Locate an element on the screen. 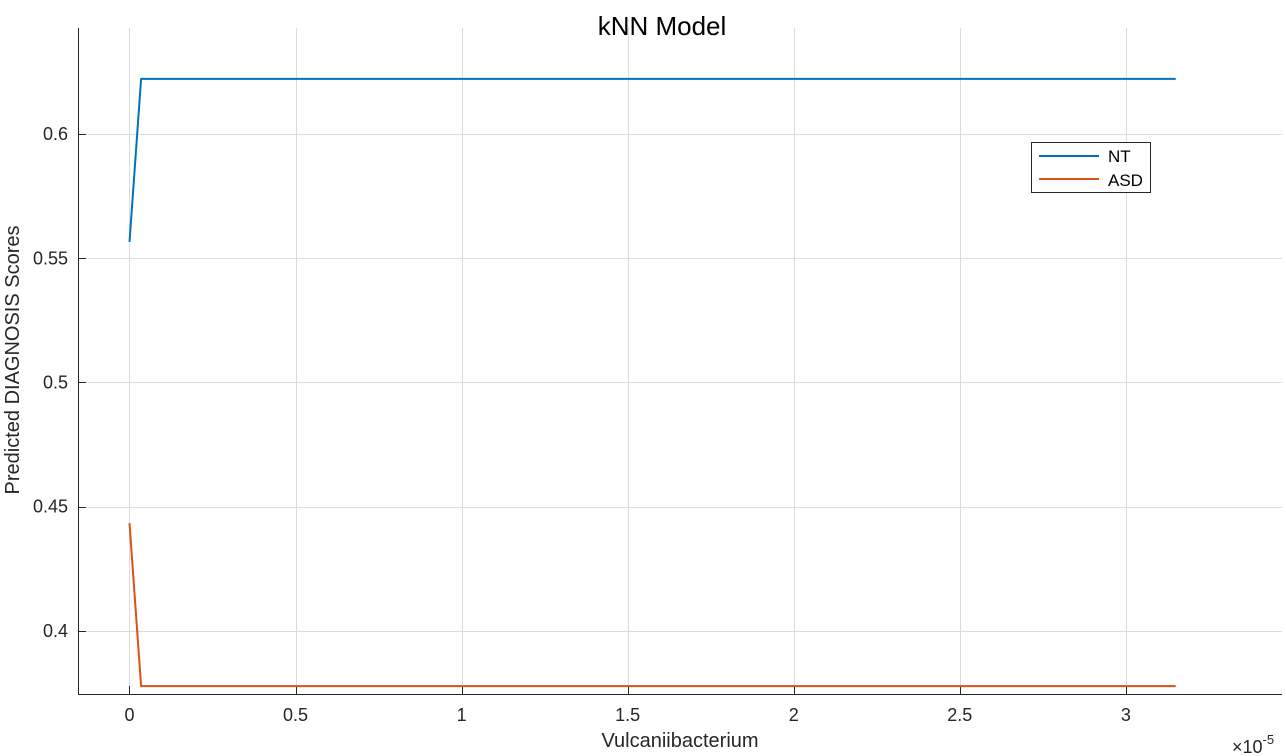  chart-title: kNN Model is located at coordinates (662, 26).